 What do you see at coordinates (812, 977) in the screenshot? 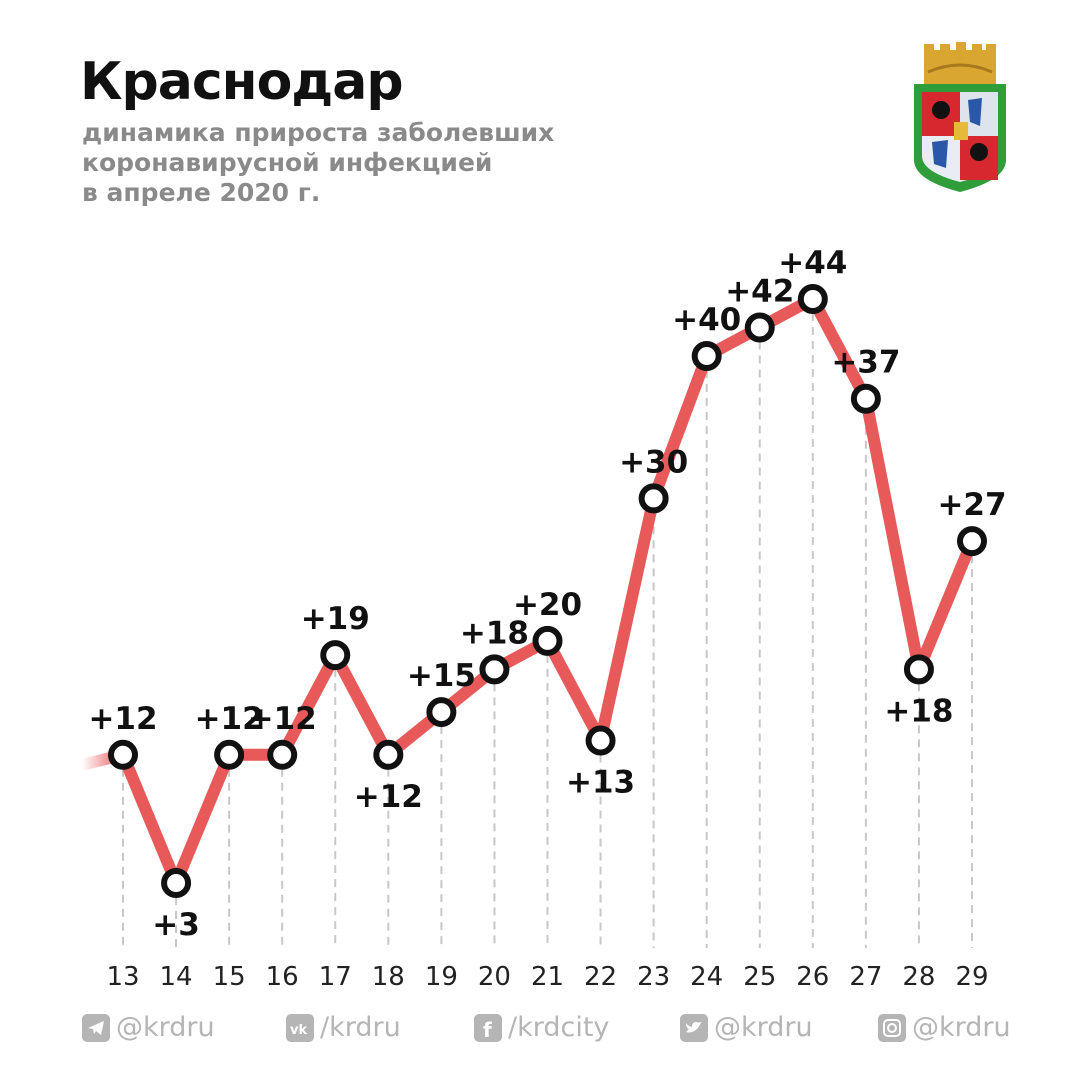
I see `x-tick-label: 26` at bounding box center [812, 977].